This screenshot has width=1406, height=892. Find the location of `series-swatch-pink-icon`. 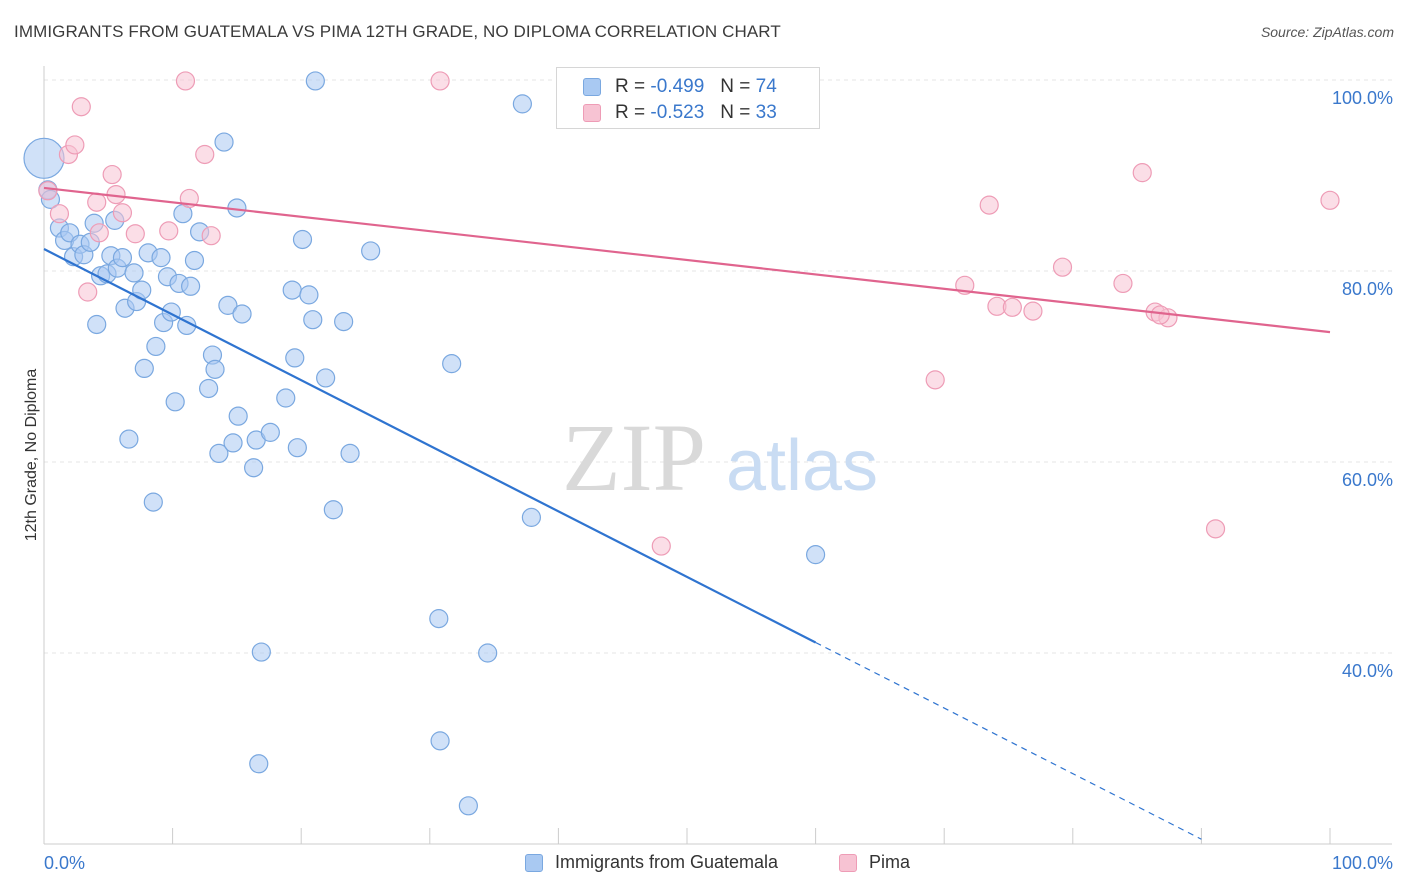

series-swatch-pink-icon is located at coordinates (848, 862).